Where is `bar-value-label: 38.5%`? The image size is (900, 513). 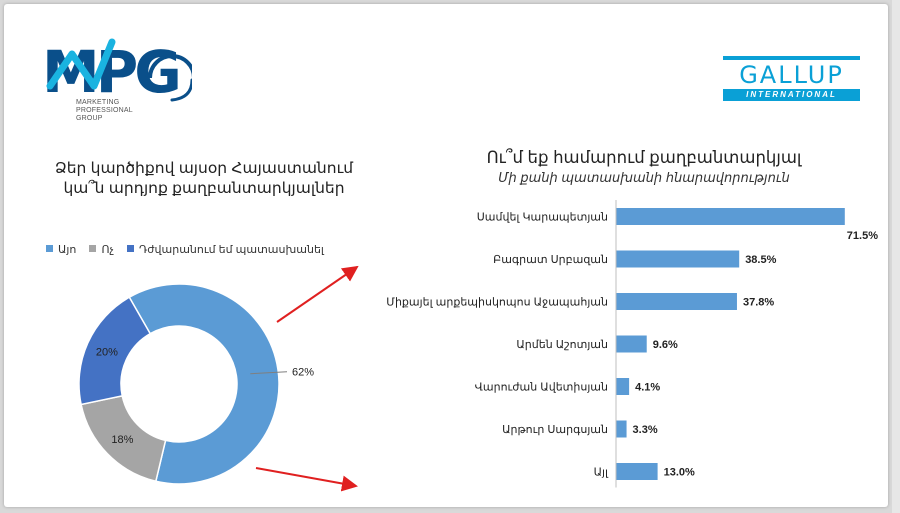
bar-value-label: 38.5% is located at coordinates (760, 260).